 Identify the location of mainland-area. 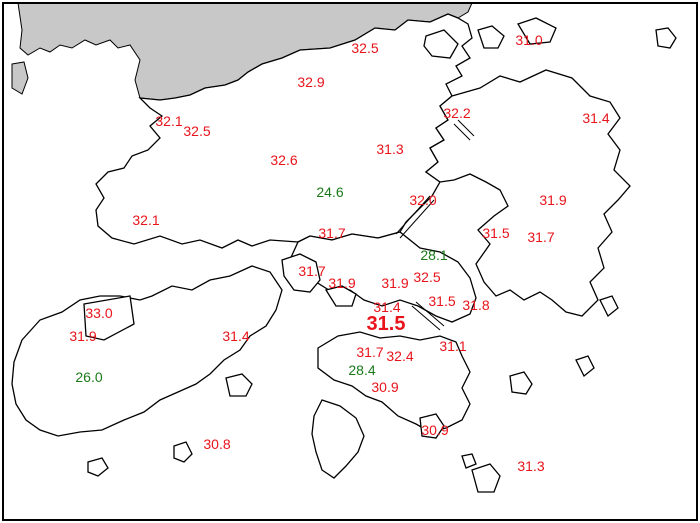
(20, 78).